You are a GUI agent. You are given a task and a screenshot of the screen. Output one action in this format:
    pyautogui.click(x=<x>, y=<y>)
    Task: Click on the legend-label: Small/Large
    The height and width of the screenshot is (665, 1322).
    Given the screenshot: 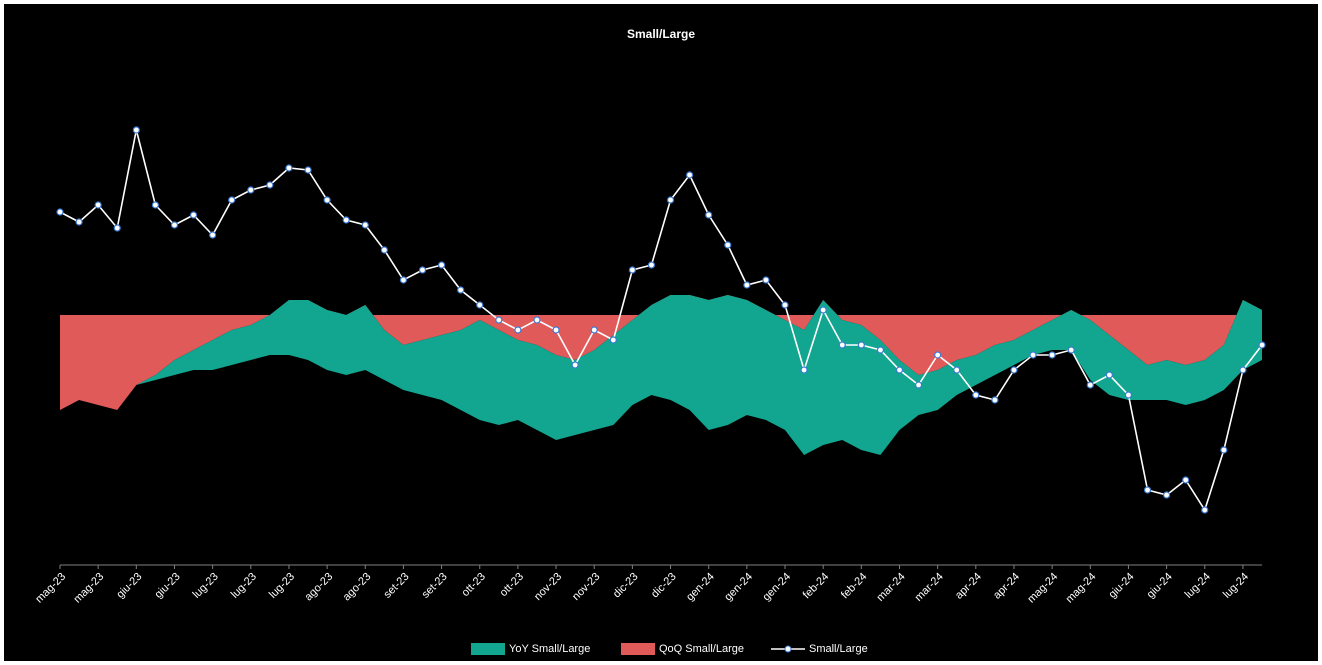 What is the action you would take?
    pyautogui.click(x=838, y=649)
    